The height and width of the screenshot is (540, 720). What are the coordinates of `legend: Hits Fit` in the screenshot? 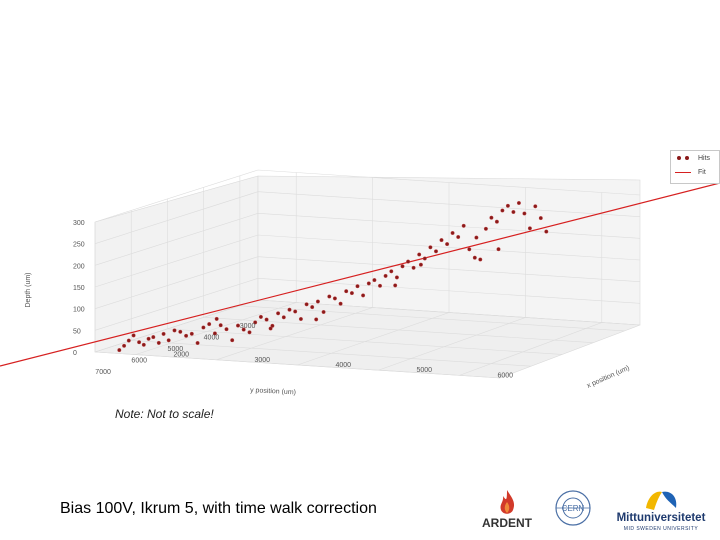 It's located at (695, 167).